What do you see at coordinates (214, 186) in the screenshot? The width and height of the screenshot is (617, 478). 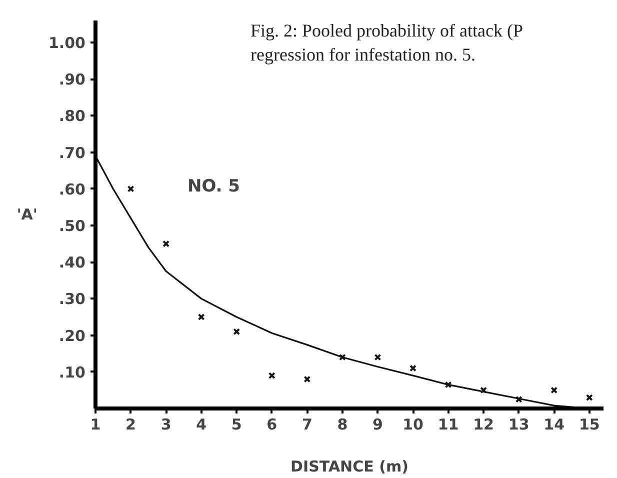 I see `annotation: NO. 5` at bounding box center [214, 186].